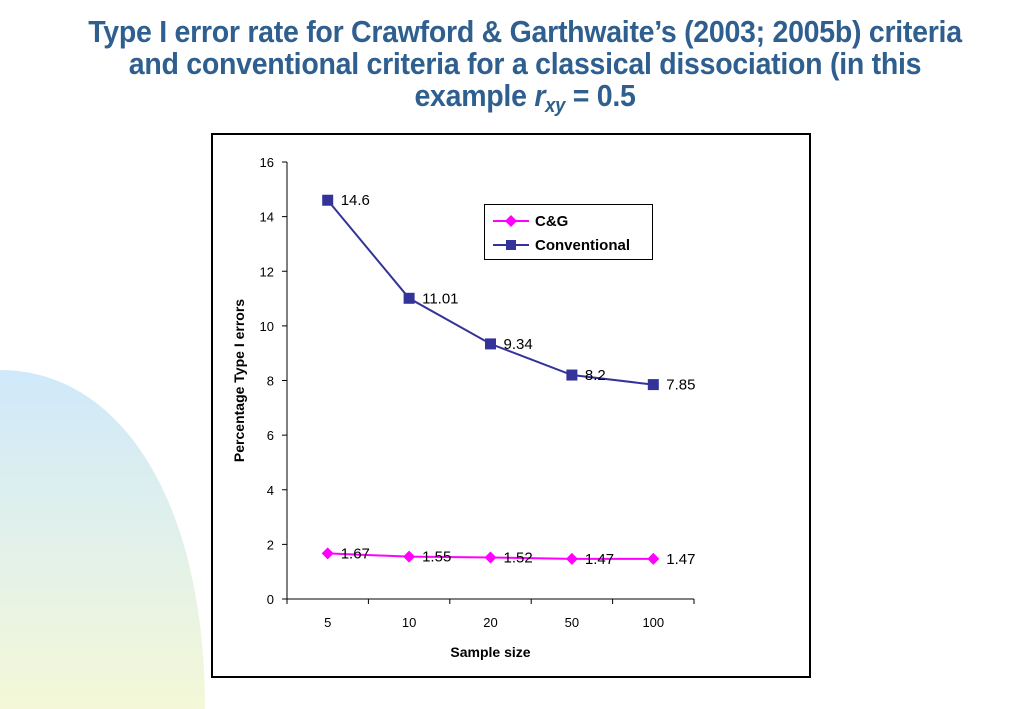  I want to click on y-tick-label: 4, so click(270, 490).